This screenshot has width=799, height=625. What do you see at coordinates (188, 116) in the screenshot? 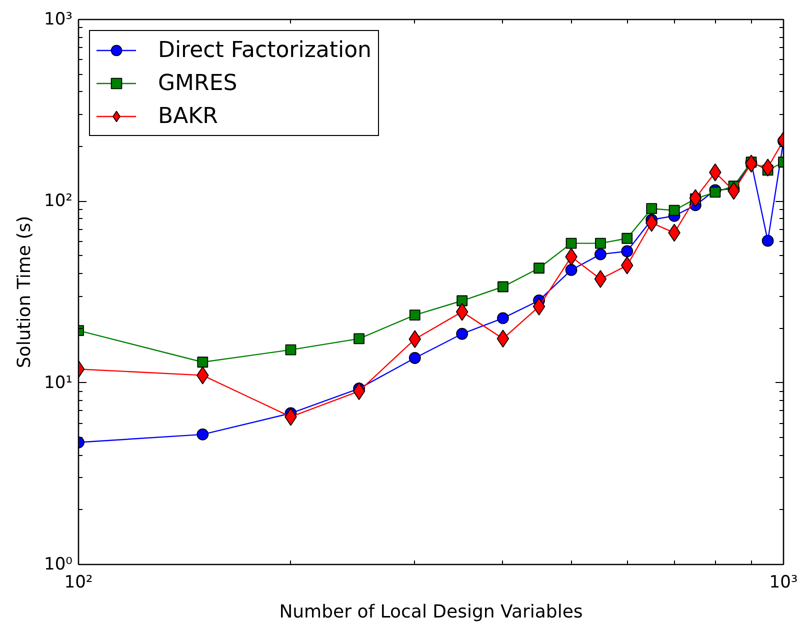
I see `legend-label: BAKR` at bounding box center [188, 116].